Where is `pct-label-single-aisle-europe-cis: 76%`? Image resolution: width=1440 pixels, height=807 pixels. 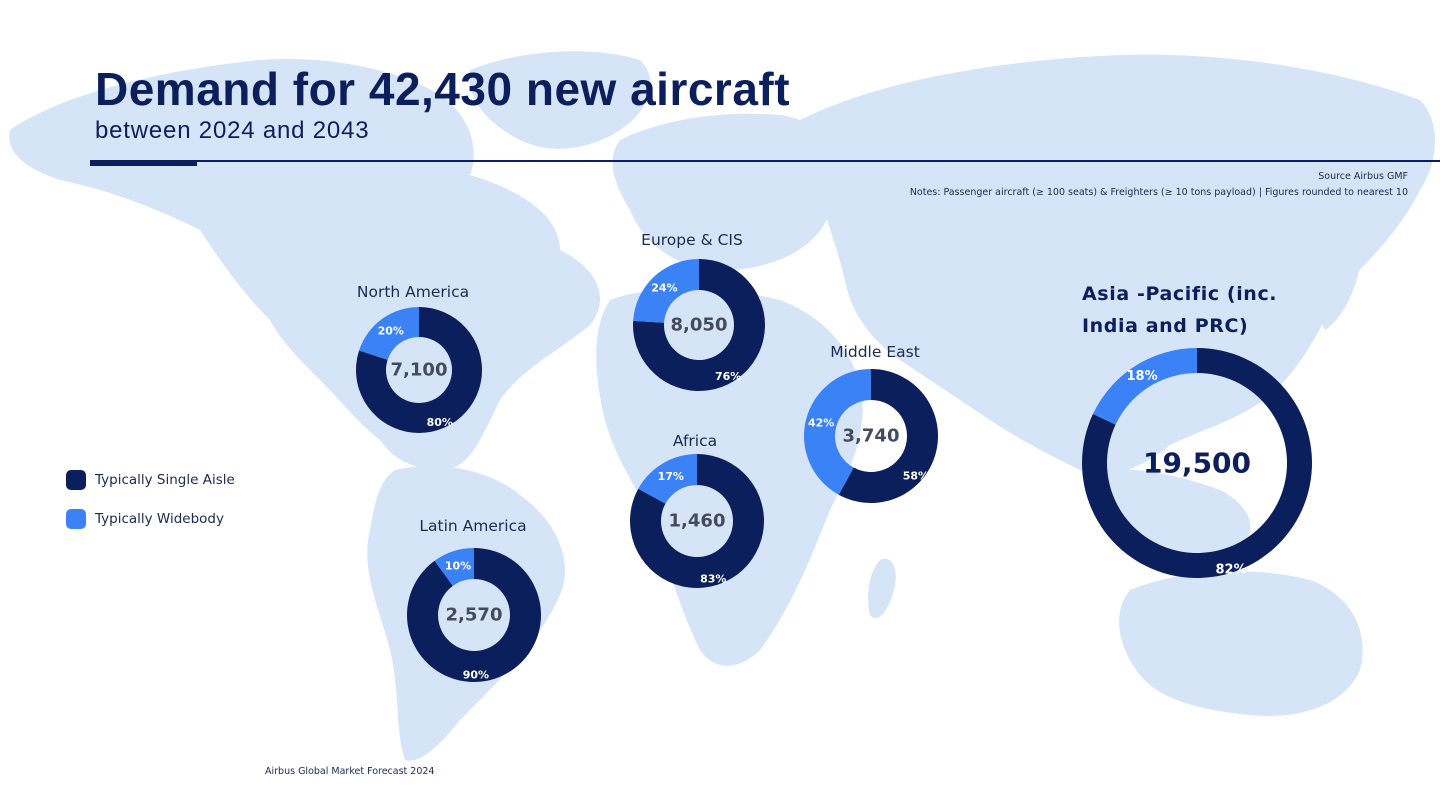 pct-label-single-aisle-europe-cis: 76% is located at coordinates (728, 376).